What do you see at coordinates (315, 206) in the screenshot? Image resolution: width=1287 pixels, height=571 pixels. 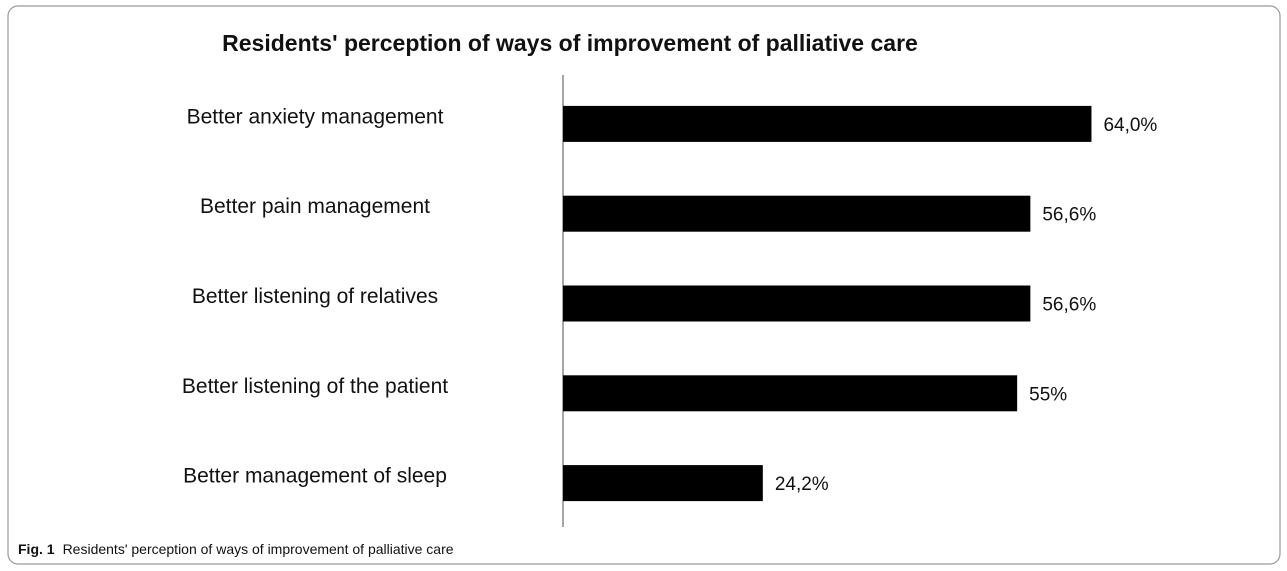 I see `category-label: Better pain management` at bounding box center [315, 206].